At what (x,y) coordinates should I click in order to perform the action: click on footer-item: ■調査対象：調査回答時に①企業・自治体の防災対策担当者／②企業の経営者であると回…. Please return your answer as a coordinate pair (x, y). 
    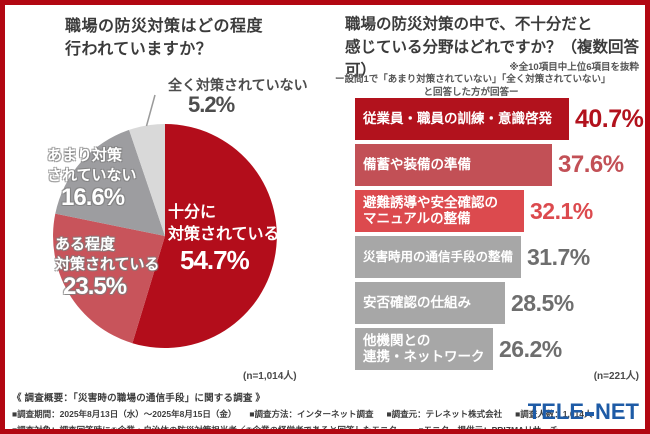
    Looking at the image, I should click on (209, 429).